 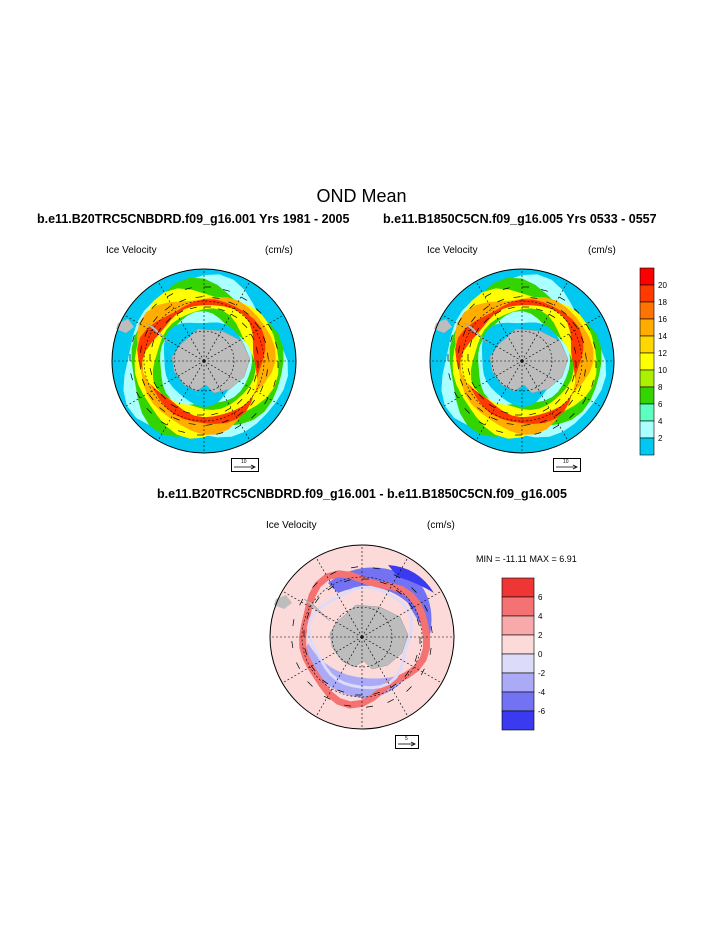 I want to click on panel1-antarctica, so click(x=211, y=361).